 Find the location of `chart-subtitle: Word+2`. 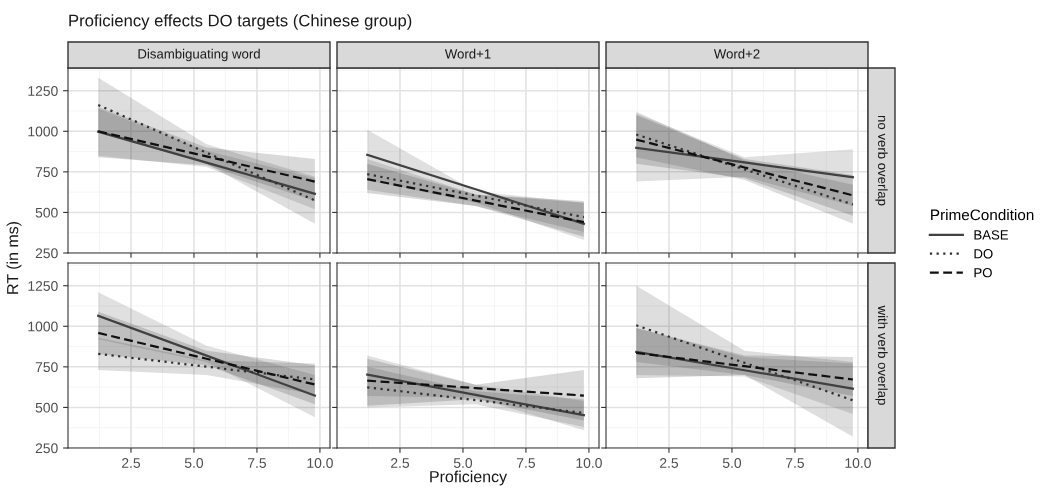

chart-subtitle: Word+2 is located at coordinates (736, 53).